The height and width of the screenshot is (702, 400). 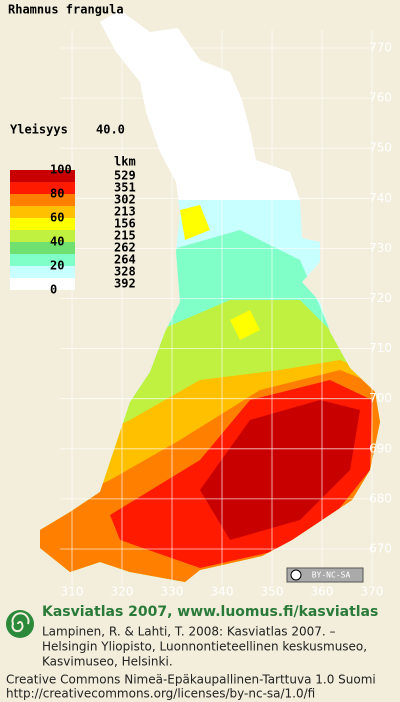 What do you see at coordinates (57, 242) in the screenshot?
I see `scale-label: 40` at bounding box center [57, 242].